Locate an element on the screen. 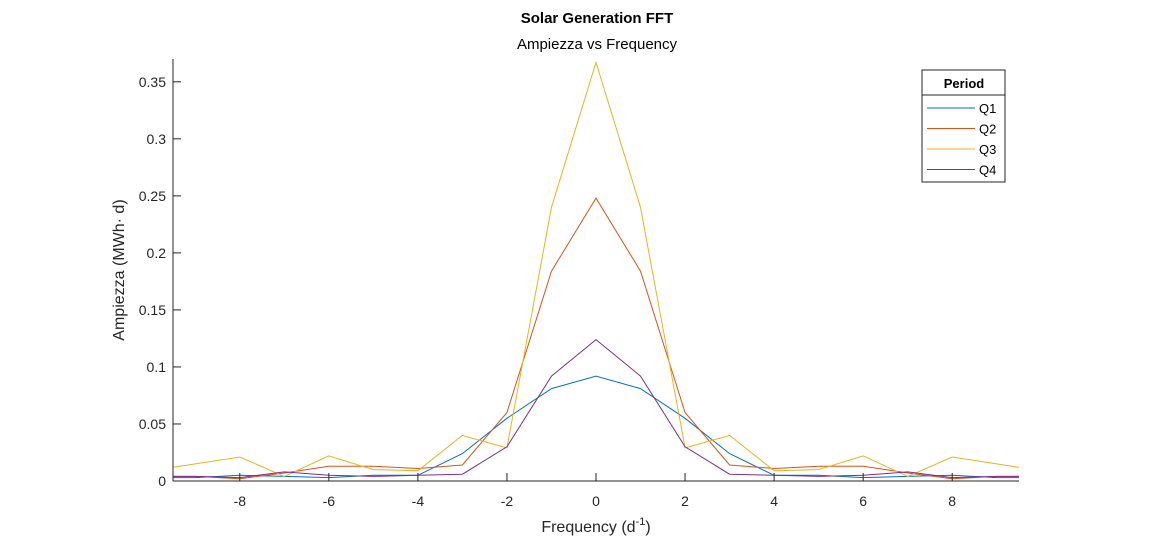 The image size is (1152, 540). legend-label-q2: Q2 is located at coordinates (987, 129).